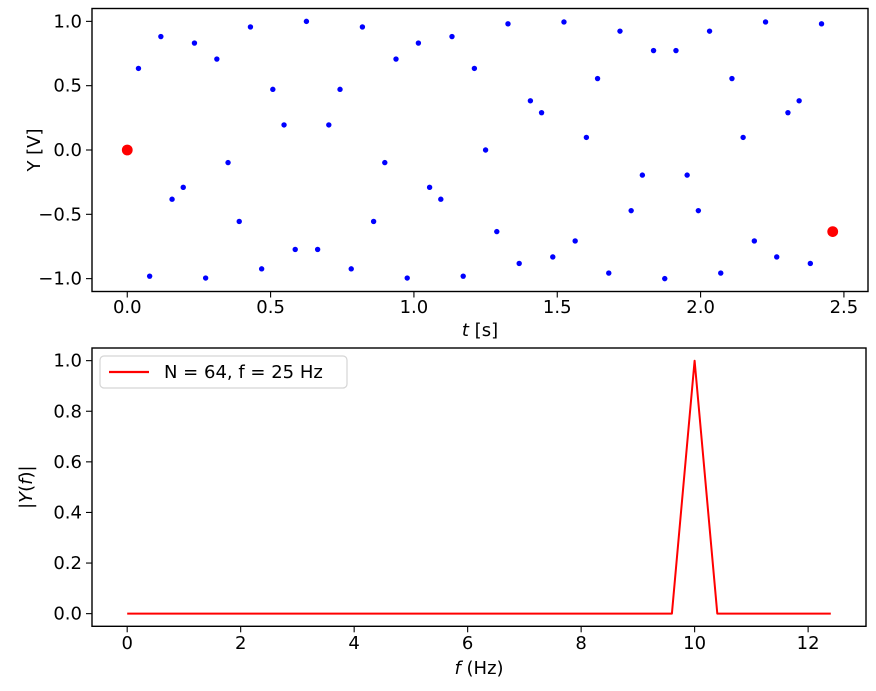 Image resolution: width=876 pixels, height=691 pixels. Describe the element at coordinates (467, 643) in the screenshot. I see `x-tick-label: 6` at that location.